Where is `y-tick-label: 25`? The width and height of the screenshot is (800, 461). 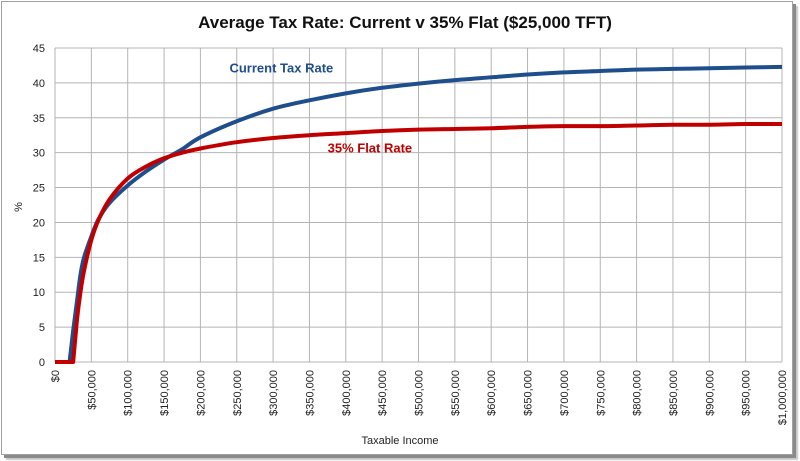 y-tick-label: 25 is located at coordinates (39, 189).